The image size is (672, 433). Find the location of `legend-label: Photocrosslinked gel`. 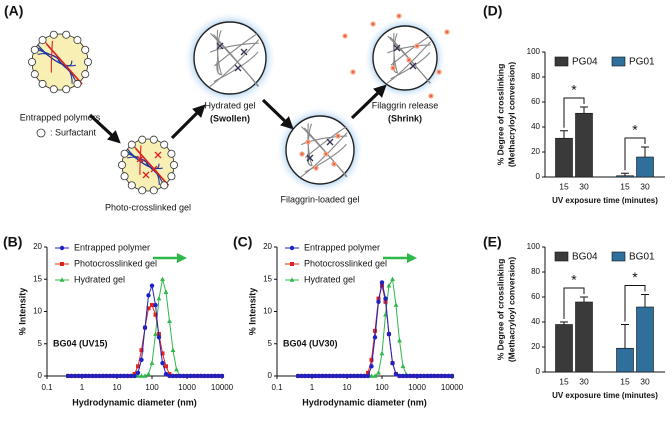

legend-label: Photocrosslinked gel is located at coordinates (345, 263).